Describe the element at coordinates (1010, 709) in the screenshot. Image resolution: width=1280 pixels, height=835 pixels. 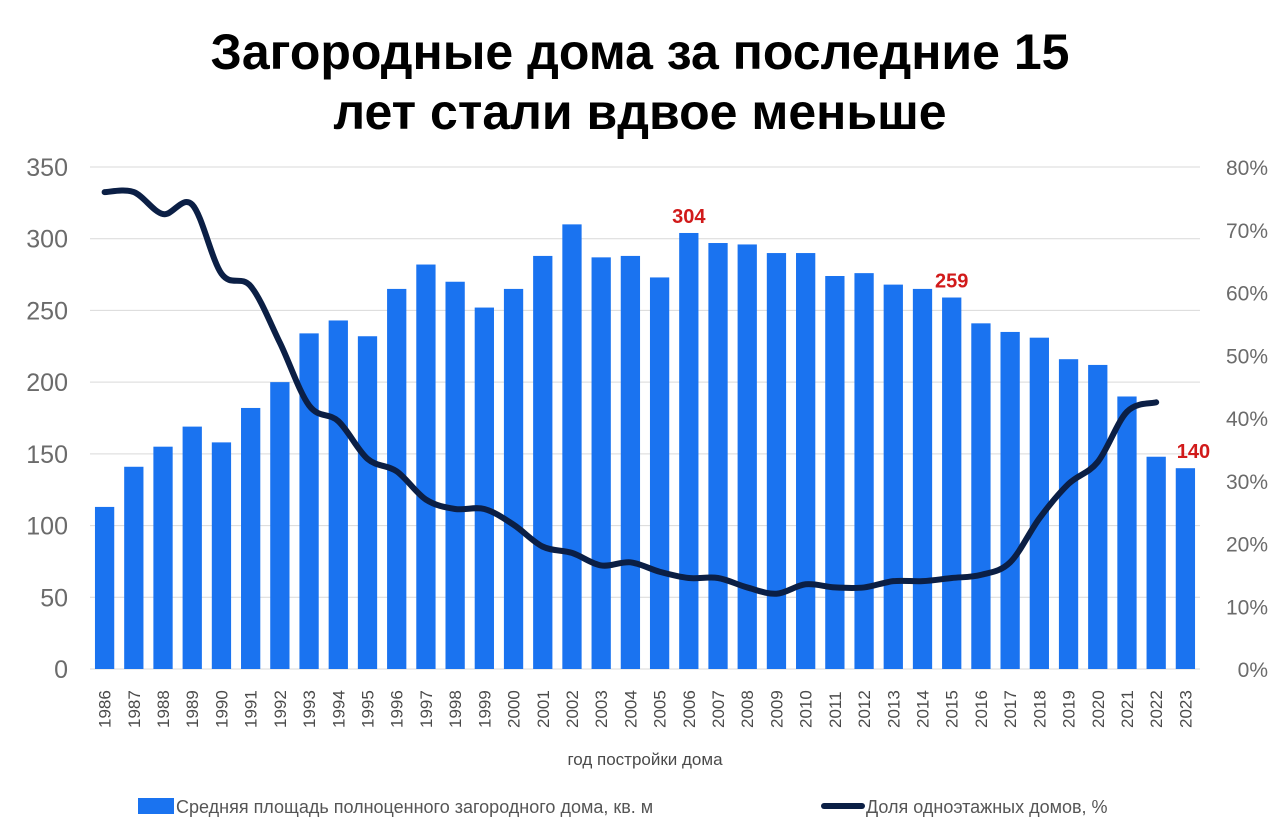
I see `x-tick-label: 2017` at that location.